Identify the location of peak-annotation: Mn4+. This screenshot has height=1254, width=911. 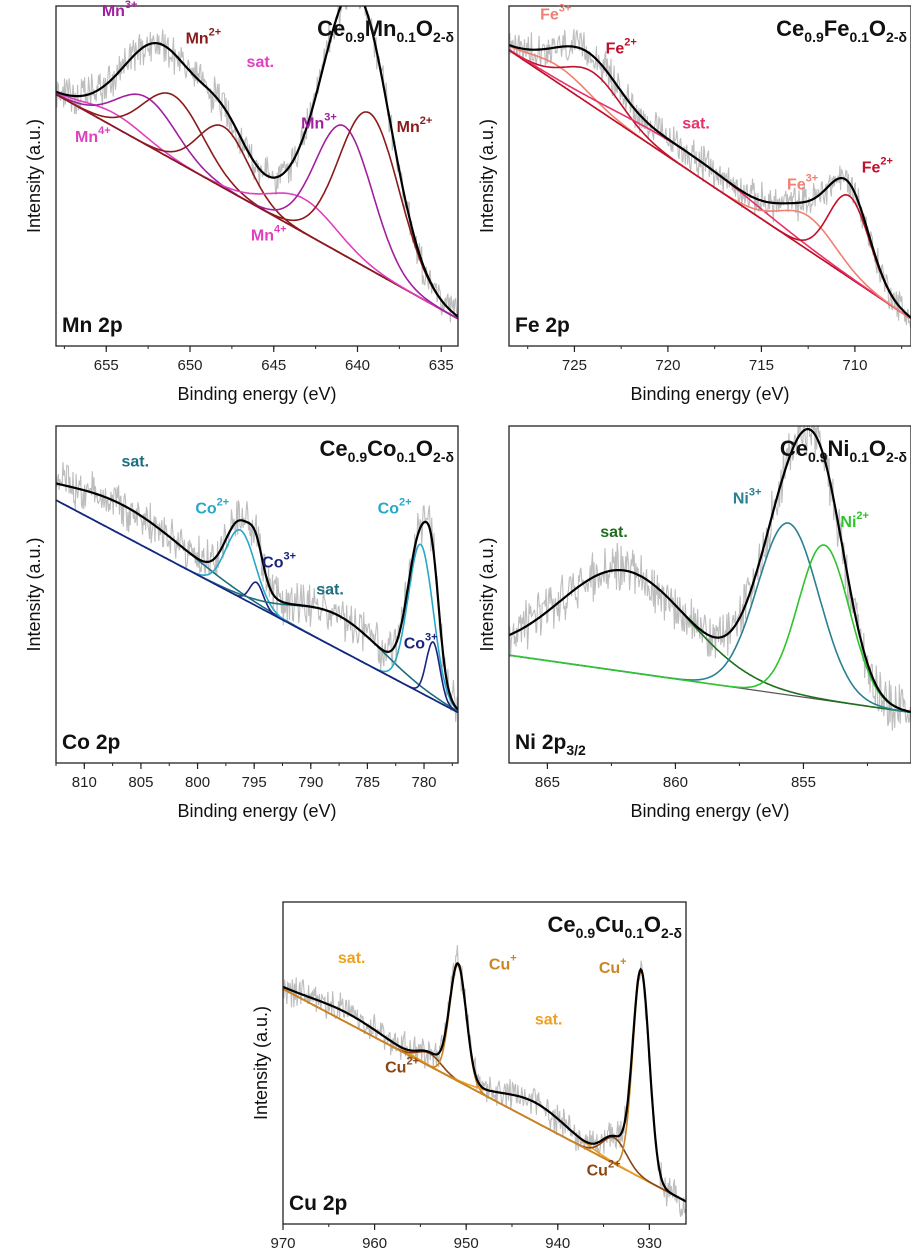
(269, 234).